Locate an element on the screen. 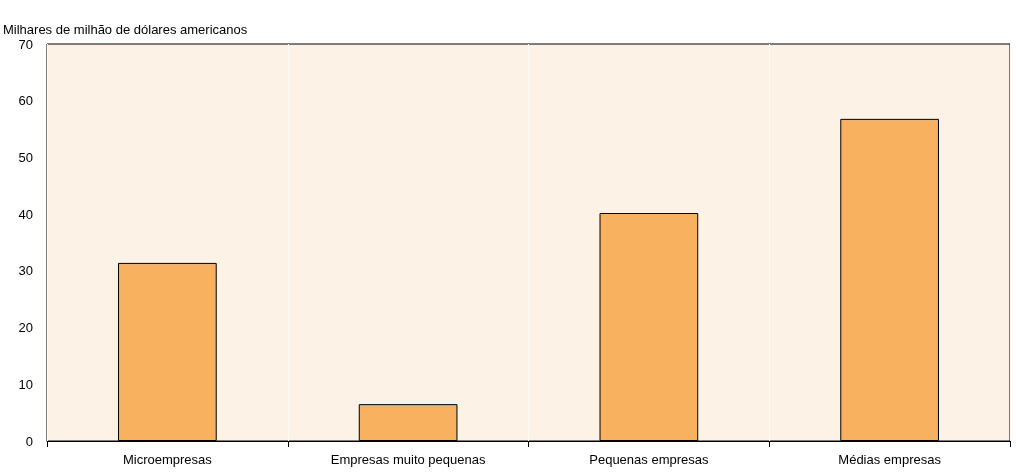 This screenshot has width=1016, height=474. y-tick-label: 40 is located at coordinates (25, 214).